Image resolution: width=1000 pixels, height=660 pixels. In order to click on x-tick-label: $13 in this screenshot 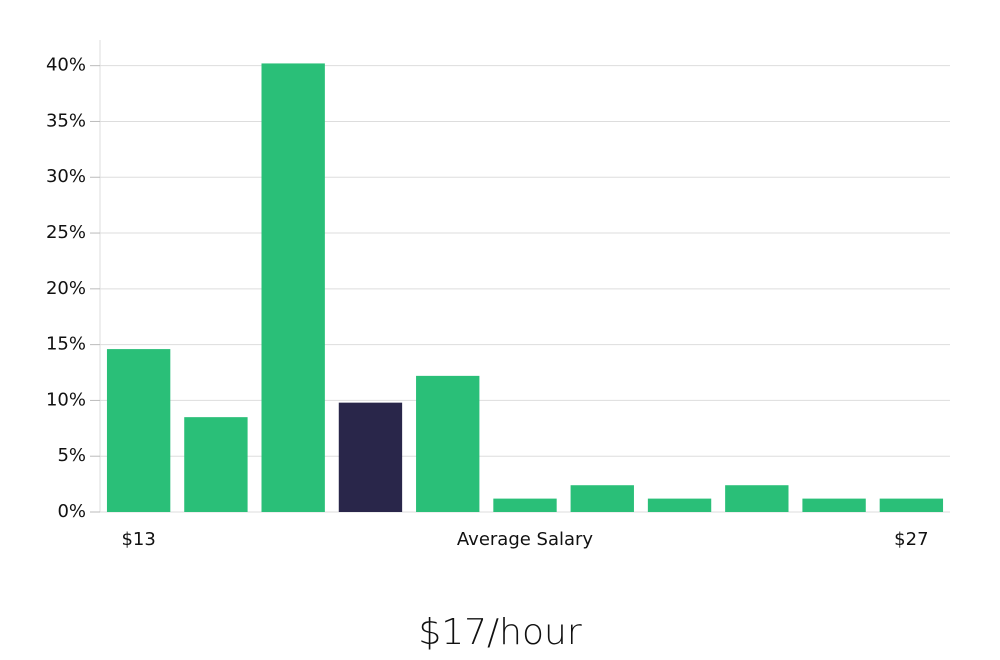, I will do `click(138, 539)`.